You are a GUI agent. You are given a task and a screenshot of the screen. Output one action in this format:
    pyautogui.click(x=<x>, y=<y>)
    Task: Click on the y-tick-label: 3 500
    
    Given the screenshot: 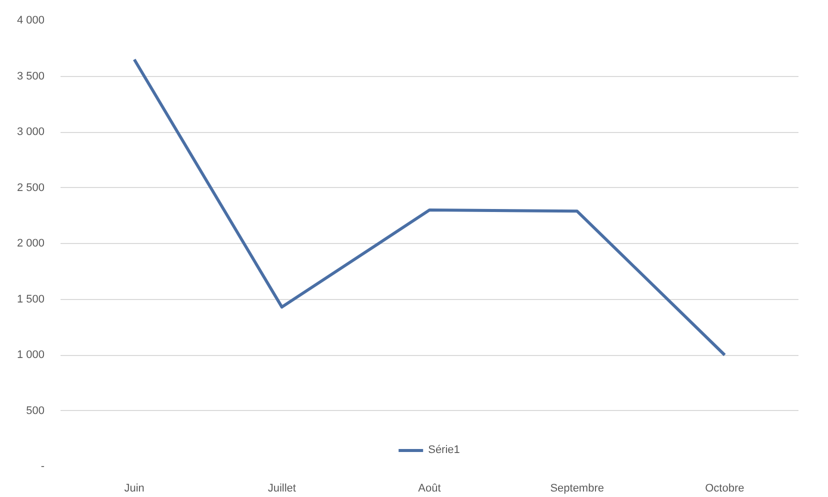 What is the action you would take?
    pyautogui.click(x=30, y=76)
    